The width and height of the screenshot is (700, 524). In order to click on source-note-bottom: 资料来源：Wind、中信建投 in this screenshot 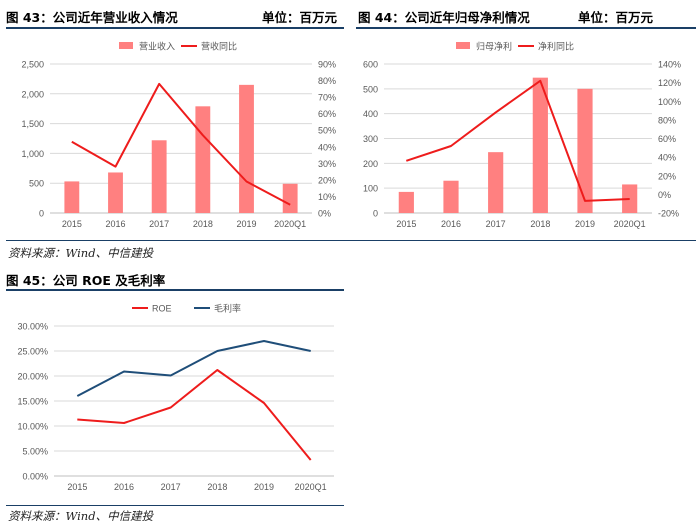, I will do `click(81, 516)`.